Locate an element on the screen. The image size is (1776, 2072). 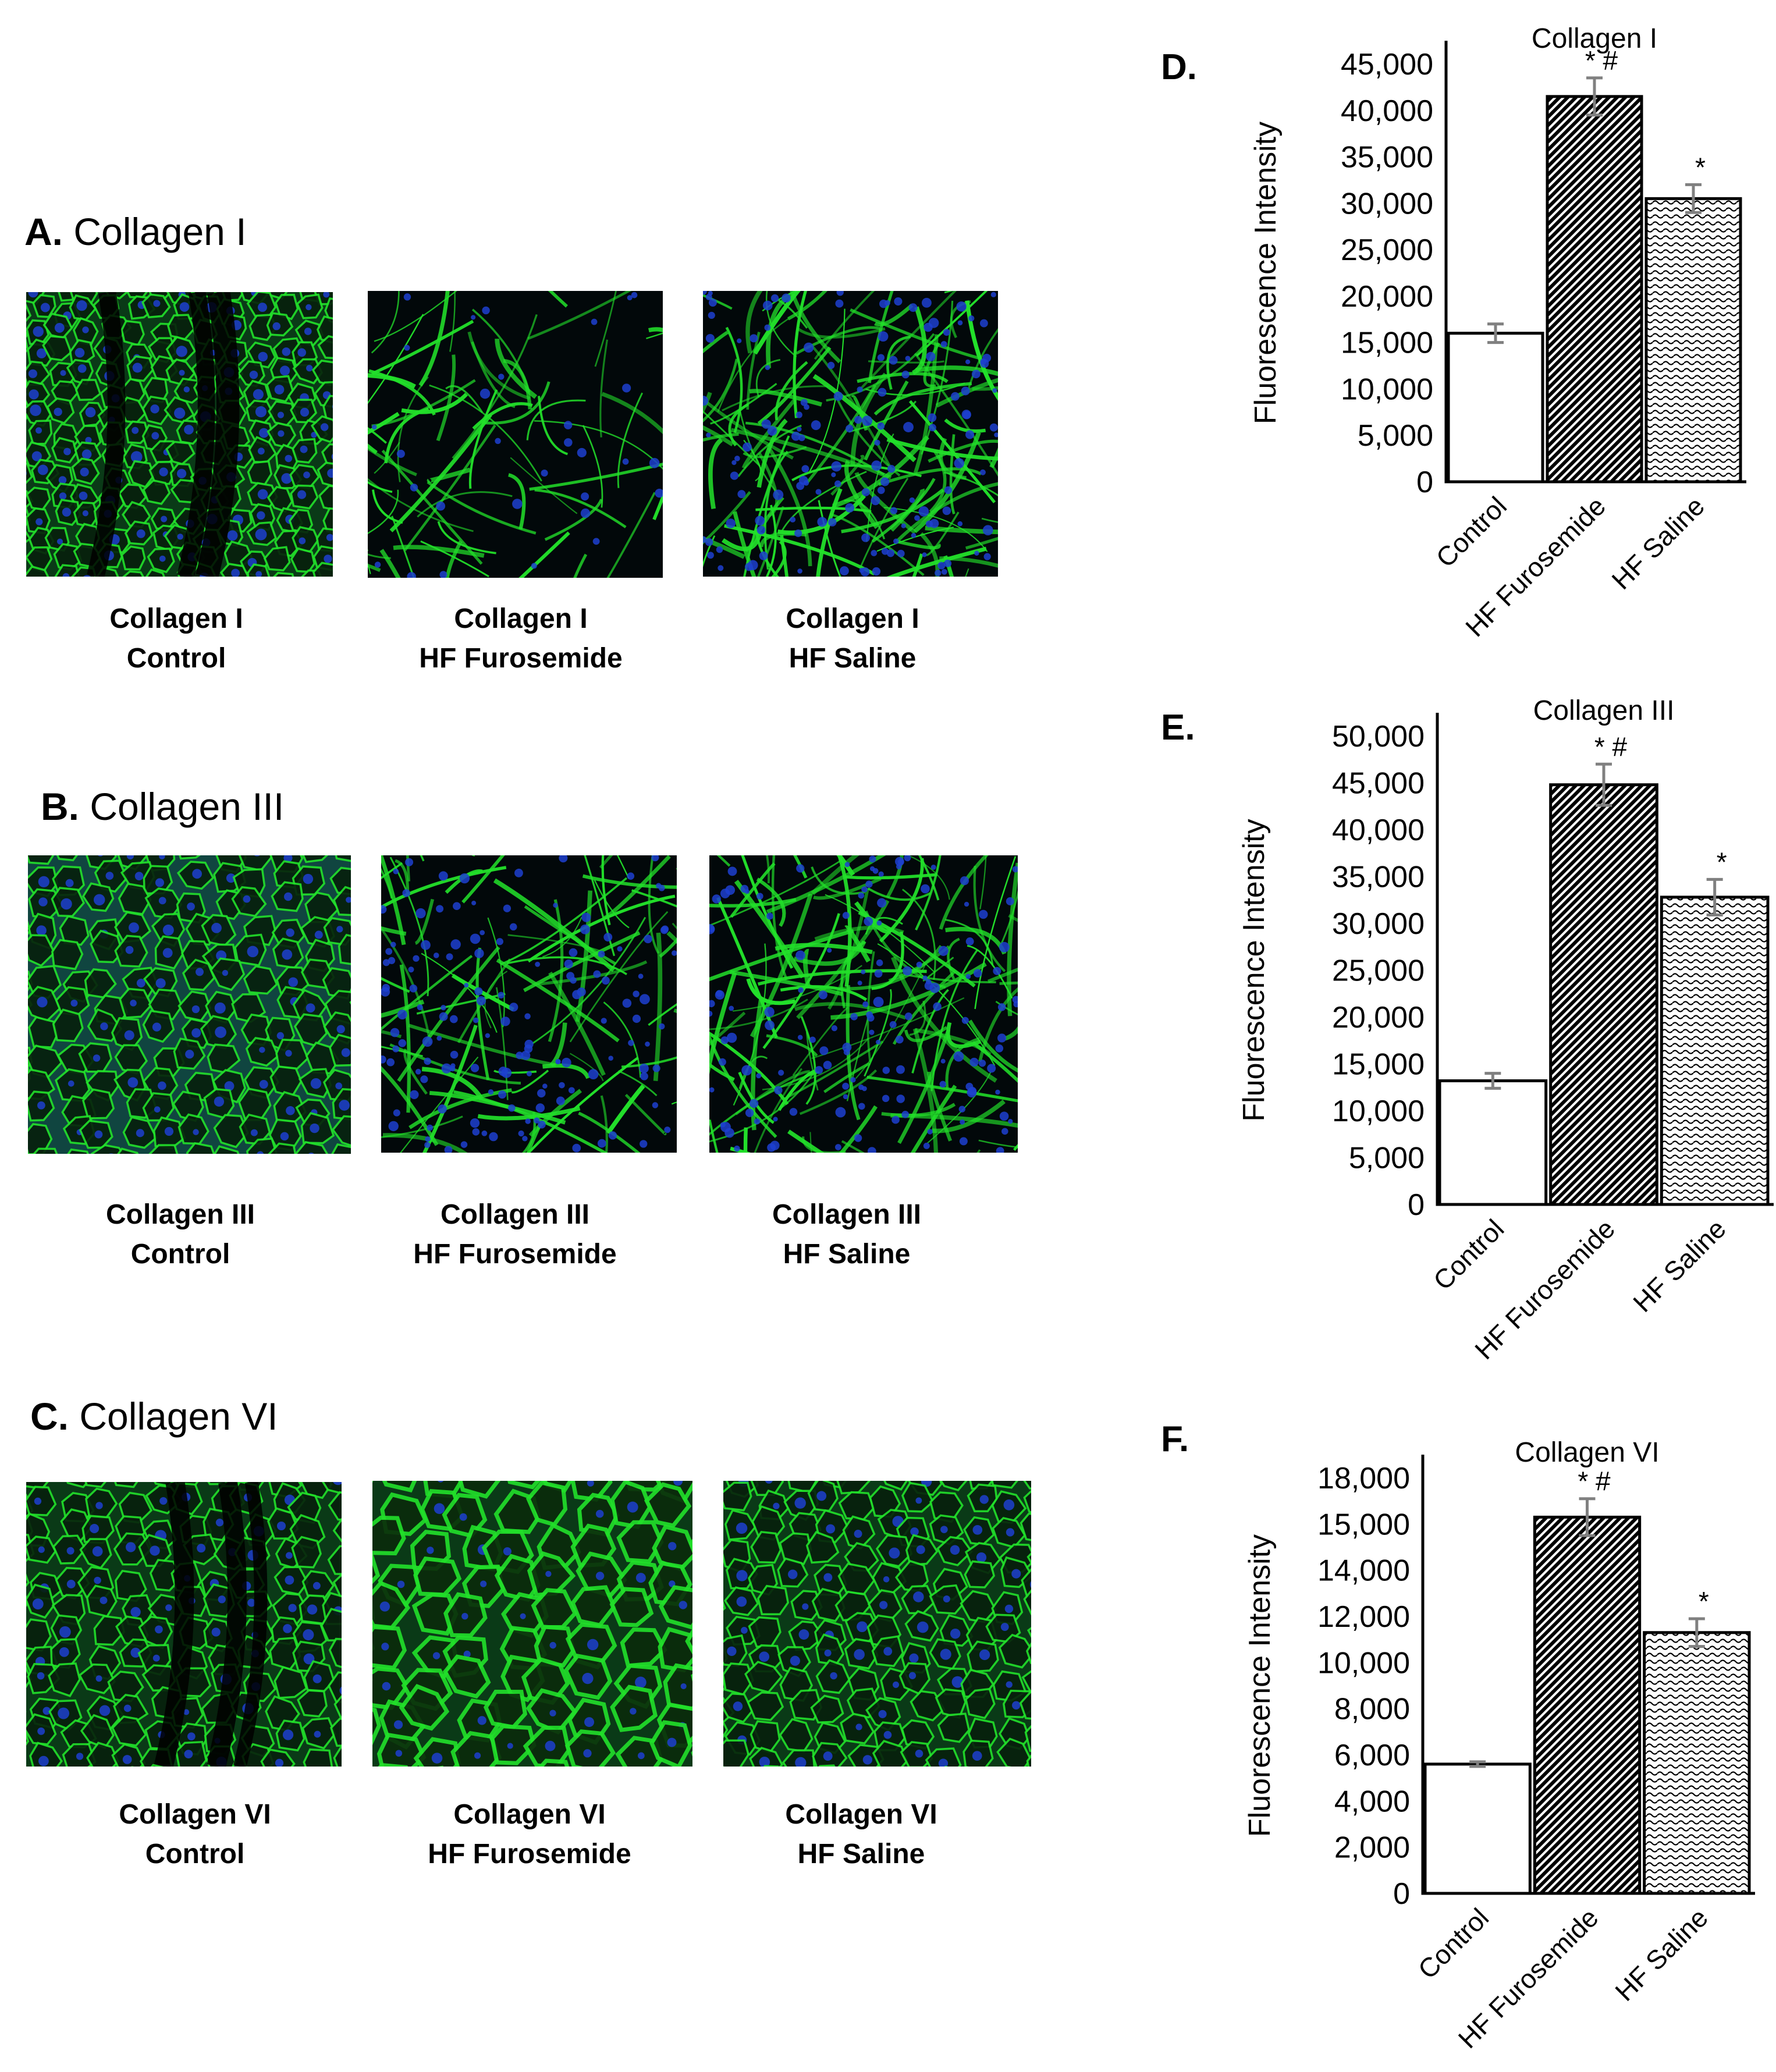
caption-c-control: Collagen VI Control is located at coordinates (195, 1834).